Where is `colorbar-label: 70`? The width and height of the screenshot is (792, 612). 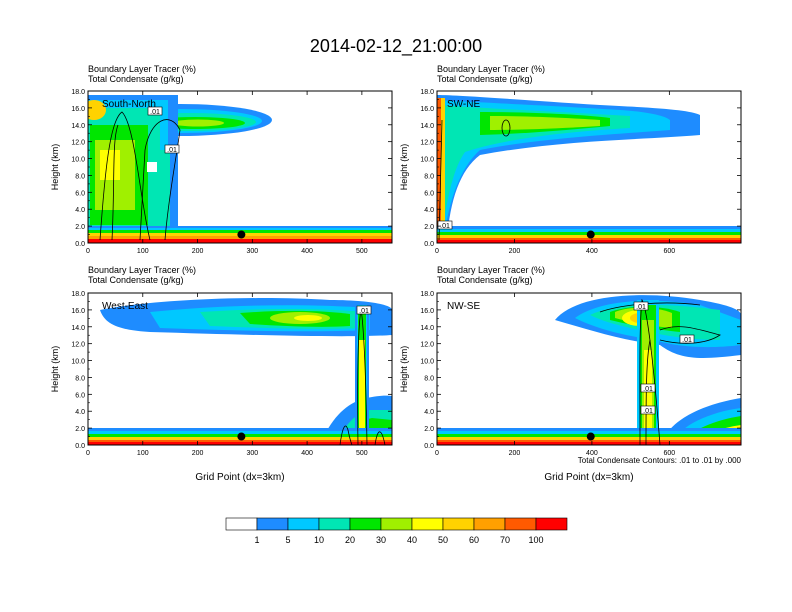
colorbar-label: 70 is located at coordinates (505, 540).